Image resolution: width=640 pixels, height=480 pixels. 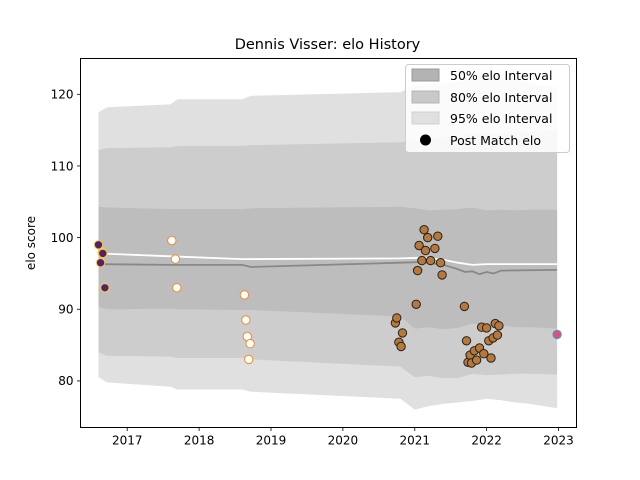 I want to click on y-tick-label: 100, so click(x=62, y=238).